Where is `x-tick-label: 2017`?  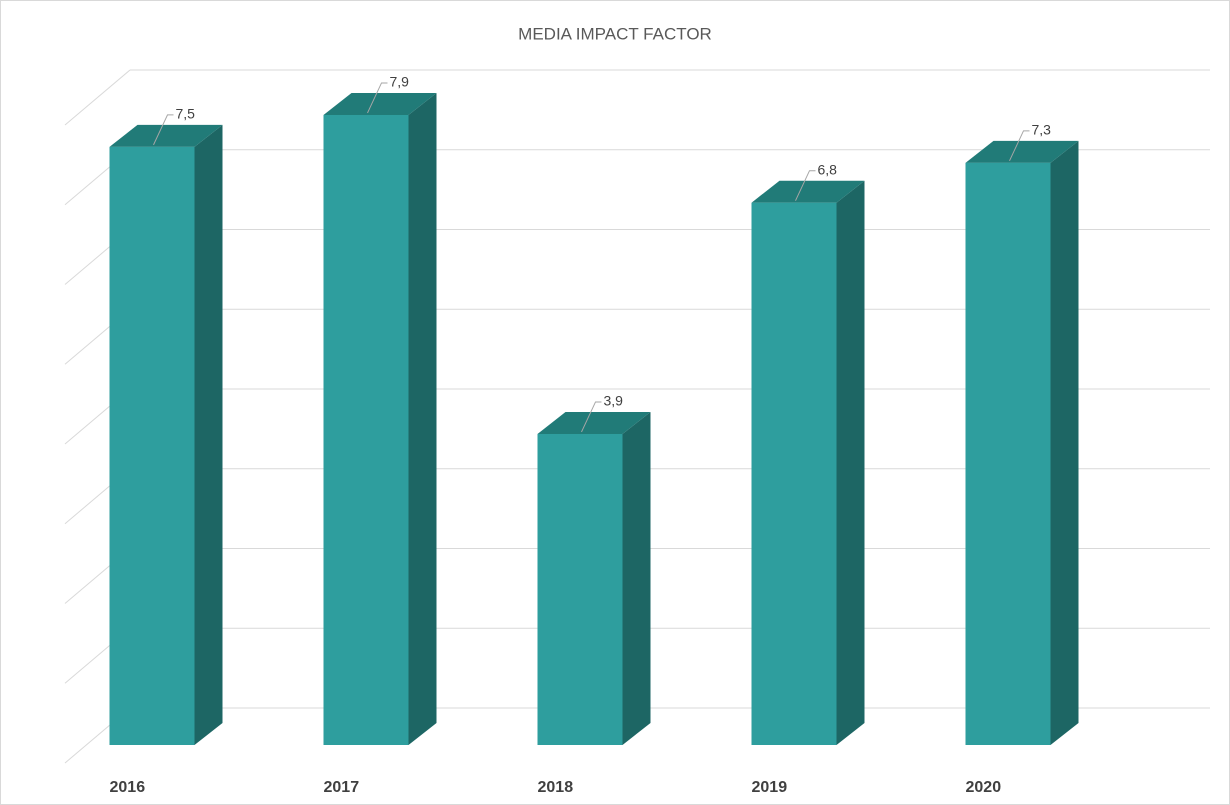
x-tick-label: 2017 is located at coordinates (342, 787).